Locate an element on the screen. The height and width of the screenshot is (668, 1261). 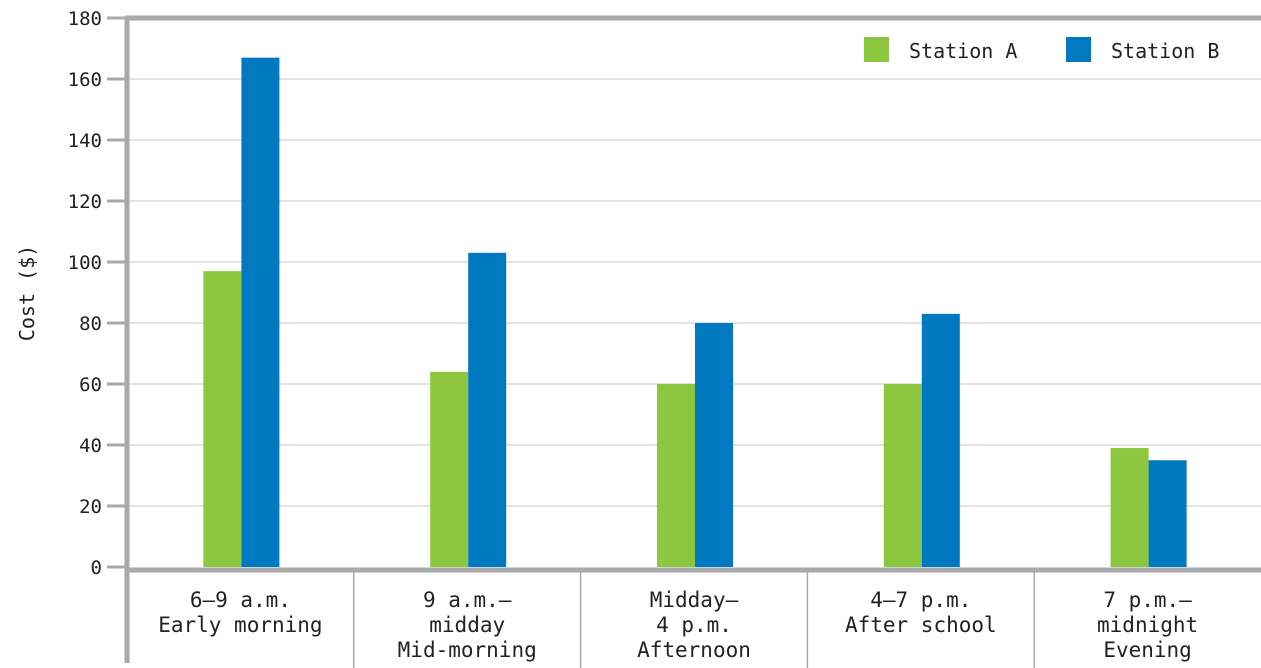
x-category-label: 4–7 p.m. After school is located at coordinates (921, 612).